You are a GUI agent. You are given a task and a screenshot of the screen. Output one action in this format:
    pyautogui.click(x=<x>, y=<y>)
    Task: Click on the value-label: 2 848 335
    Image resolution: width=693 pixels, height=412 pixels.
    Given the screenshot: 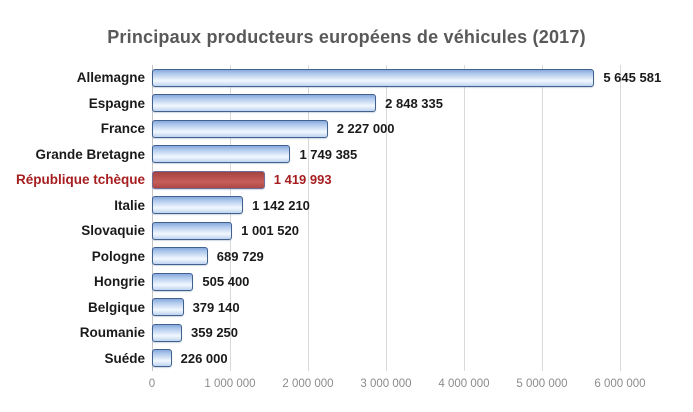 What is the action you would take?
    pyautogui.click(x=414, y=103)
    